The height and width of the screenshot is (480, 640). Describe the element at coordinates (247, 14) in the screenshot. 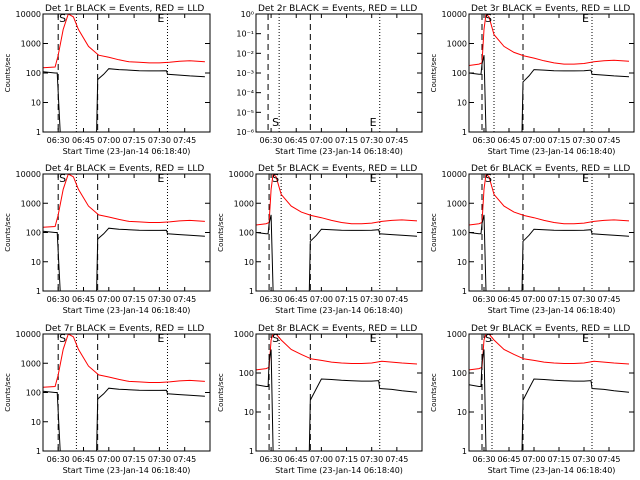

I see `y-tick-label: 10⁰` at that location.